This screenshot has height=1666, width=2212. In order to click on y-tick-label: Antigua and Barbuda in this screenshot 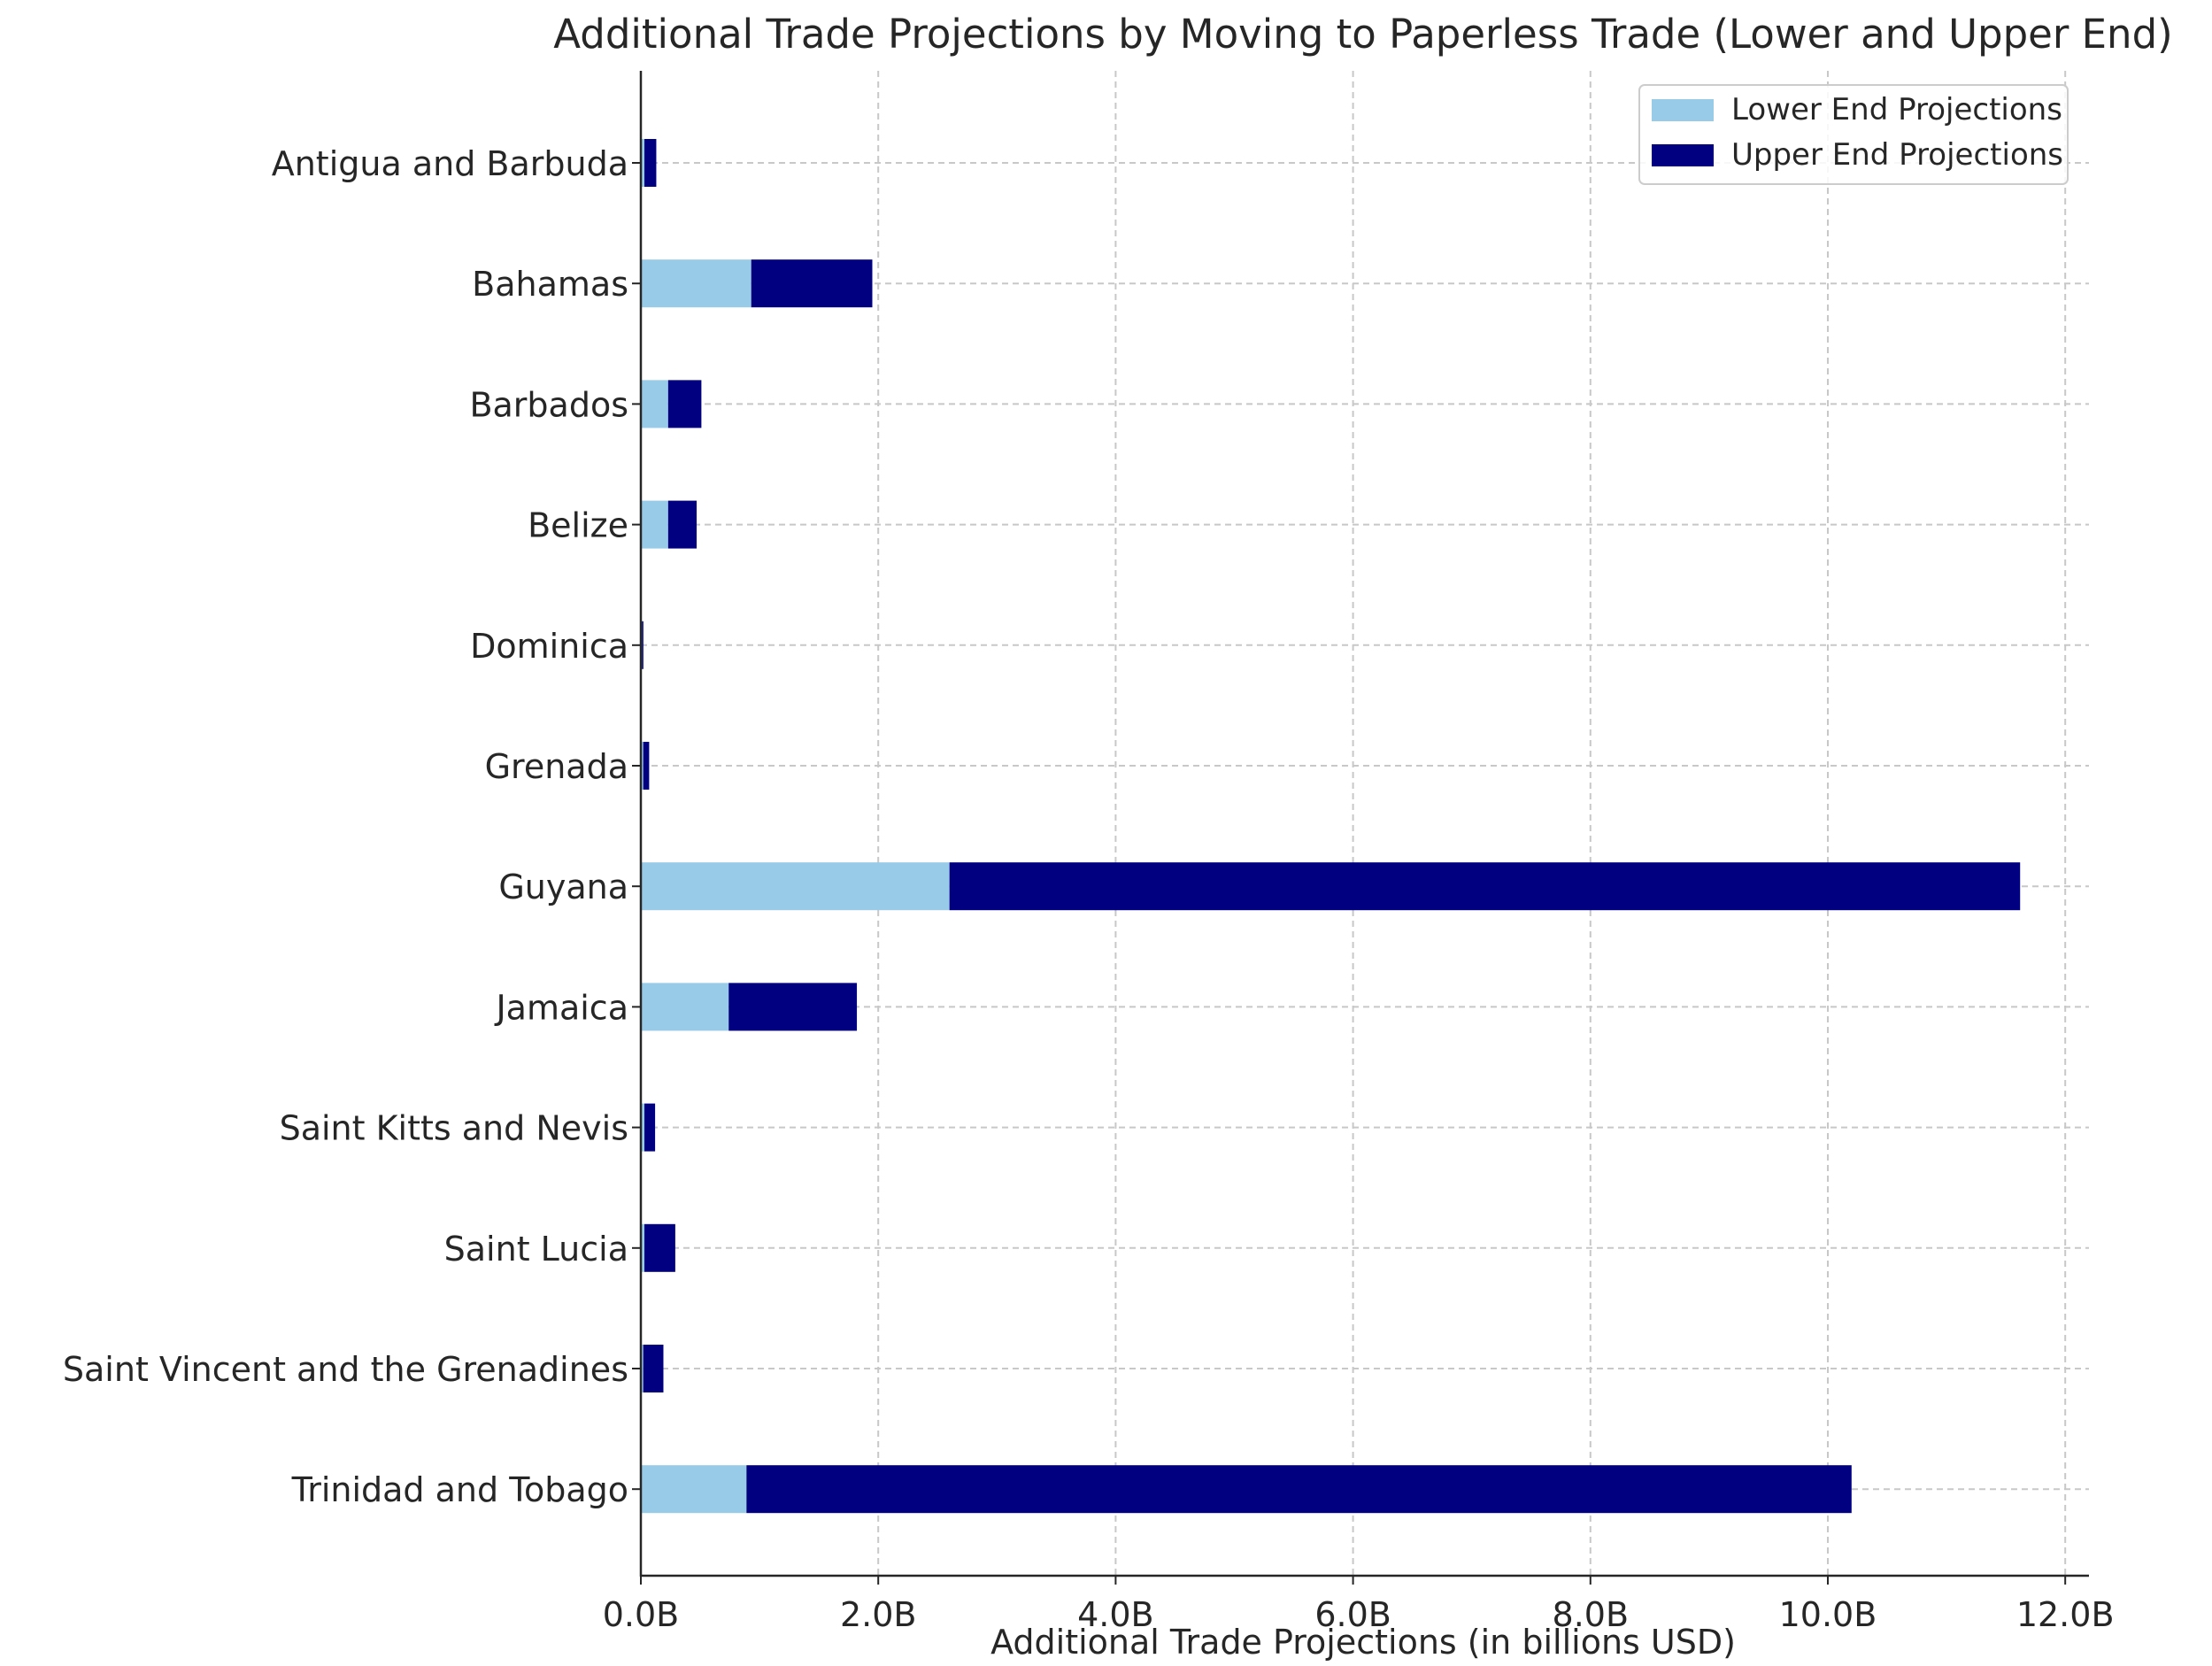, I will do `click(450, 164)`.